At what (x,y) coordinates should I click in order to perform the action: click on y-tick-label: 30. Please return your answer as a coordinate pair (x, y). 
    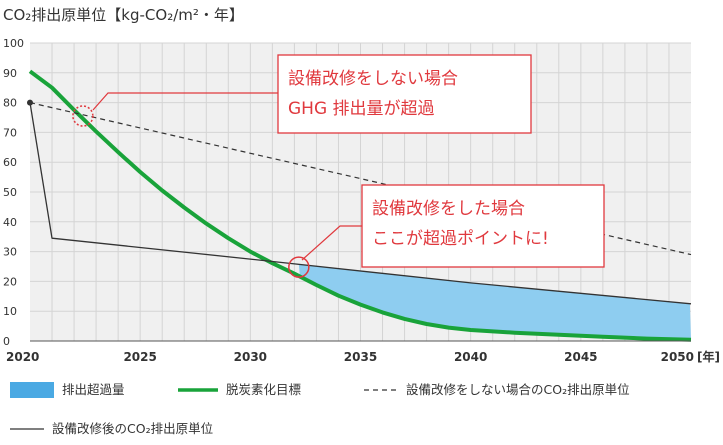
    Looking at the image, I should click on (10, 252).